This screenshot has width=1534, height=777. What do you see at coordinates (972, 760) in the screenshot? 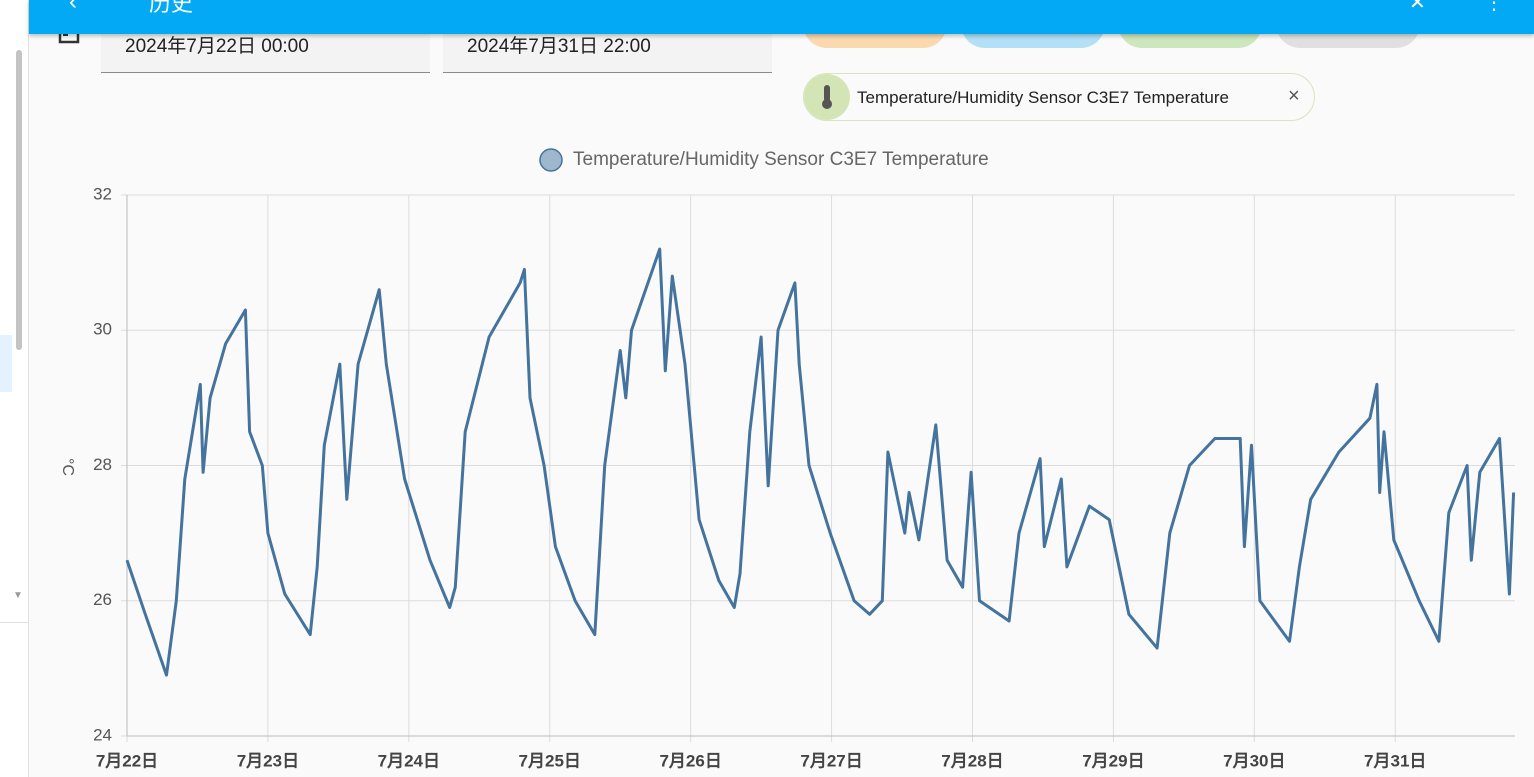
I see `x-tick-label: 7月28日` at bounding box center [972, 760].